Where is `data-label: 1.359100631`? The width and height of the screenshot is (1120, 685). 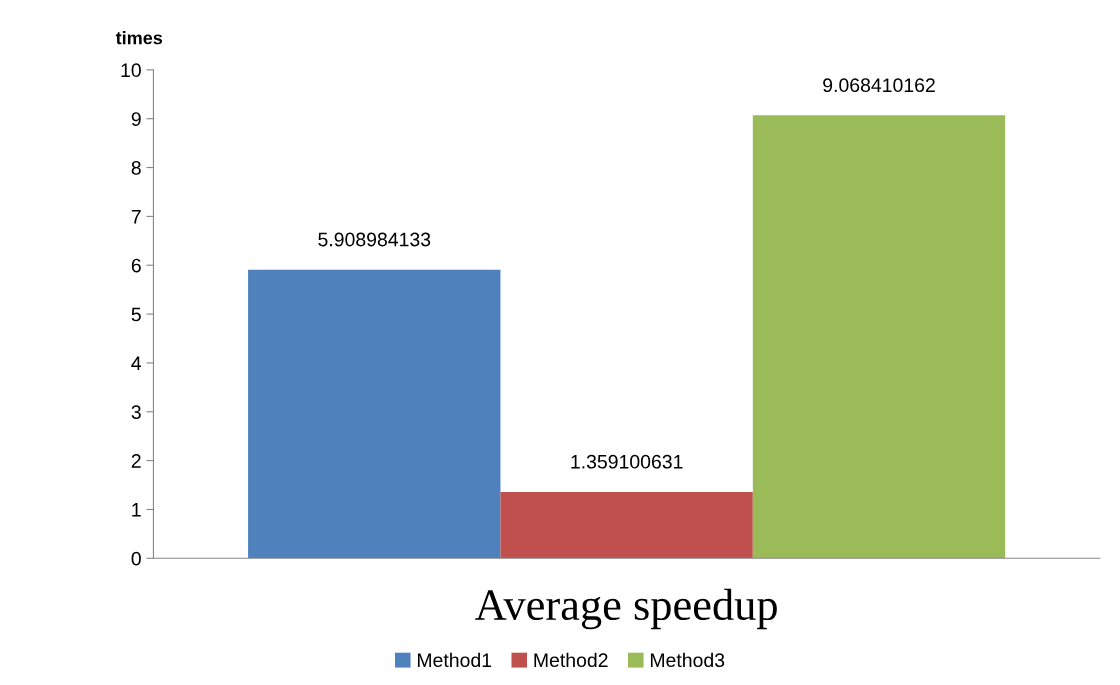 data-label: 1.359100631 is located at coordinates (627, 461).